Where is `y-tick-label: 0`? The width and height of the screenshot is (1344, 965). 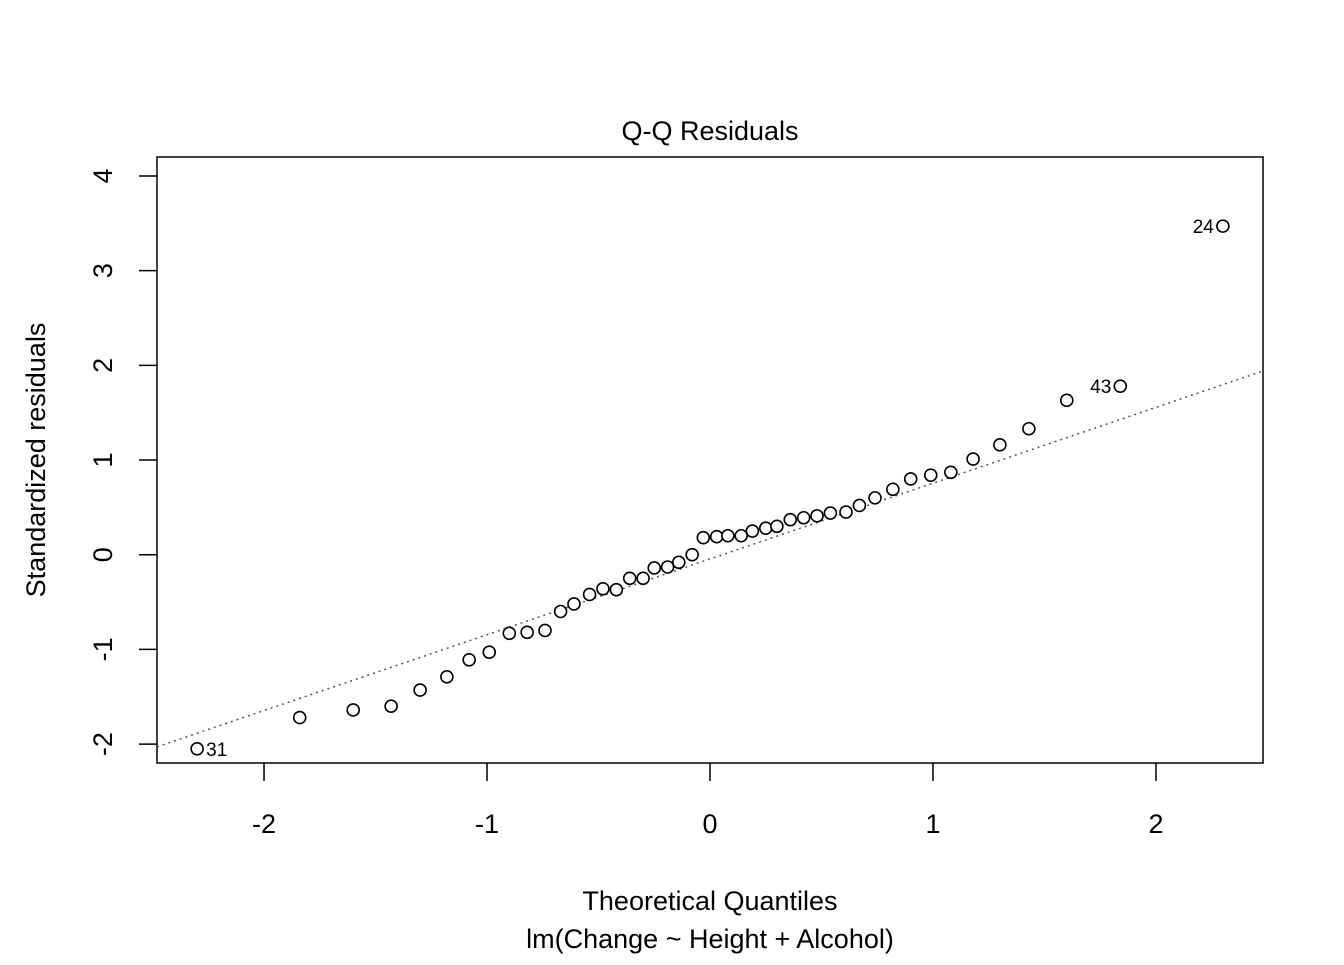 y-tick-label: 0 is located at coordinates (103, 554).